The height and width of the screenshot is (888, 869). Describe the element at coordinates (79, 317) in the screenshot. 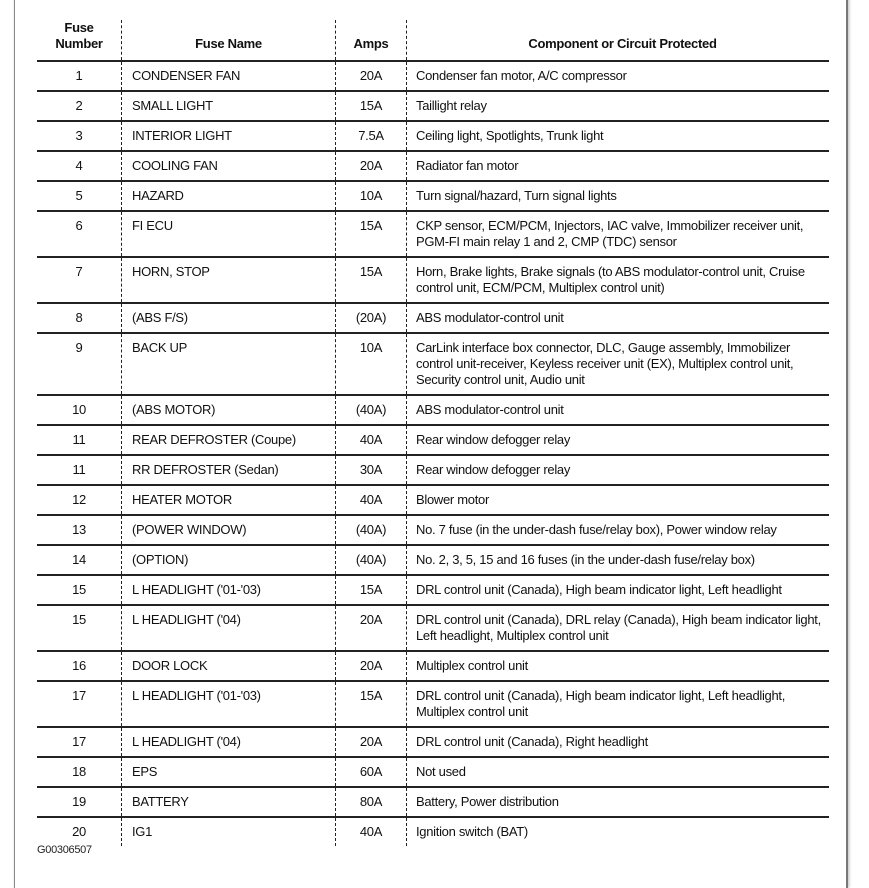

I see `fuse-number-cell: 8` at that location.